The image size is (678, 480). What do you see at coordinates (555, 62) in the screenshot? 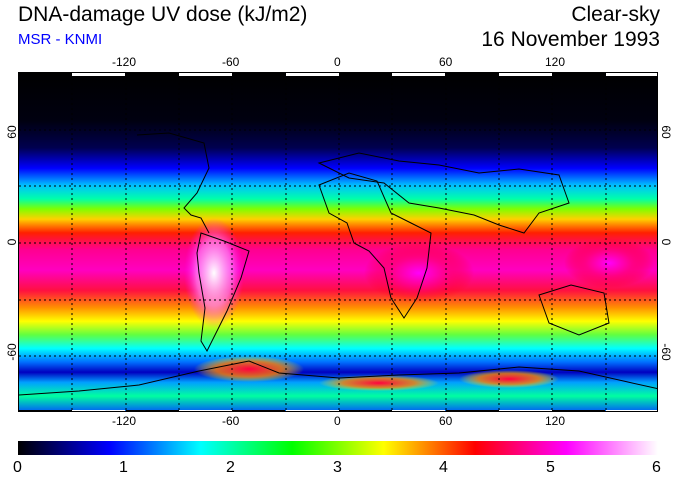
I see `lon-tick-top: 120` at bounding box center [555, 62].